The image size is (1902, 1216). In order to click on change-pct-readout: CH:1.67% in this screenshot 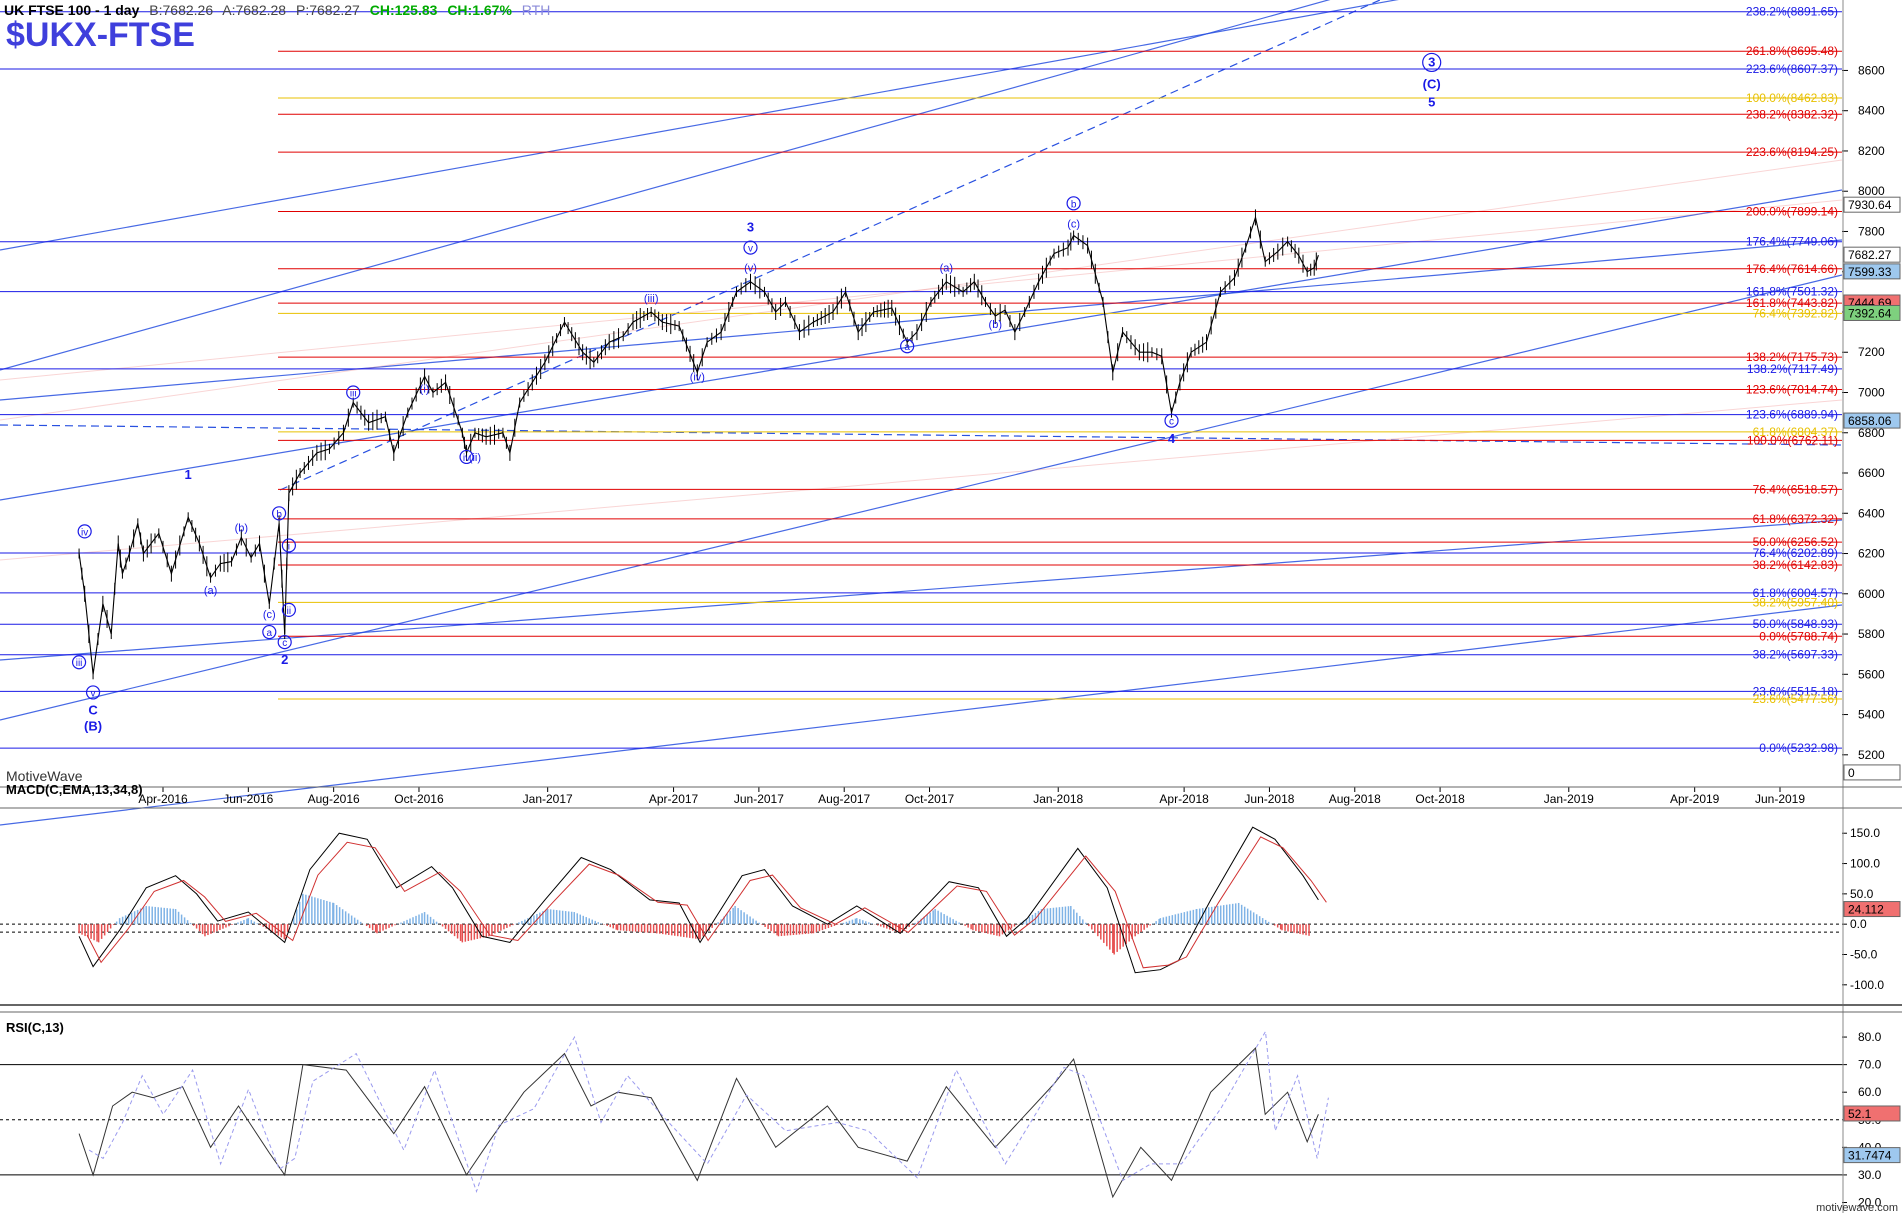, I will do `click(479, 10)`.